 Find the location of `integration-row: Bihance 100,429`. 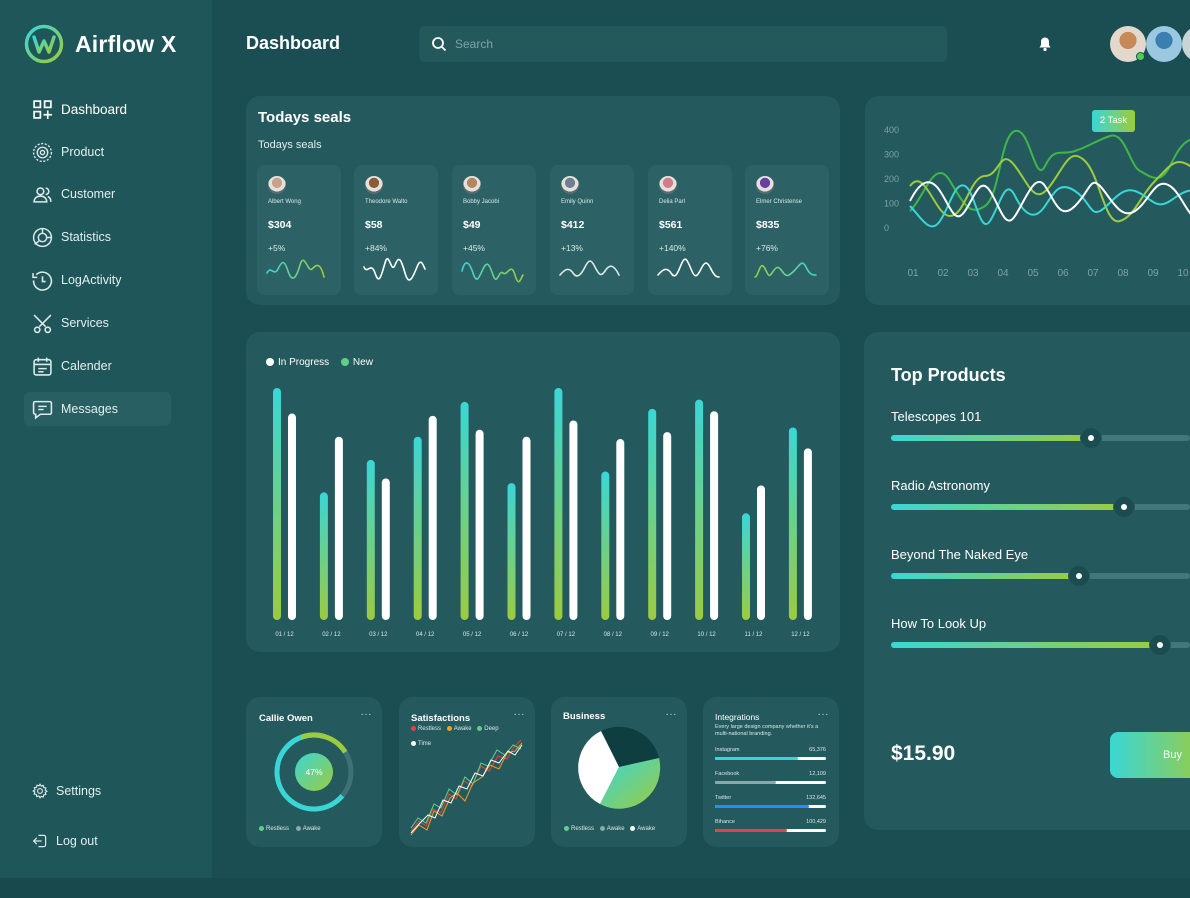

integration-row: Bihance 100,429 is located at coordinates (770, 825).